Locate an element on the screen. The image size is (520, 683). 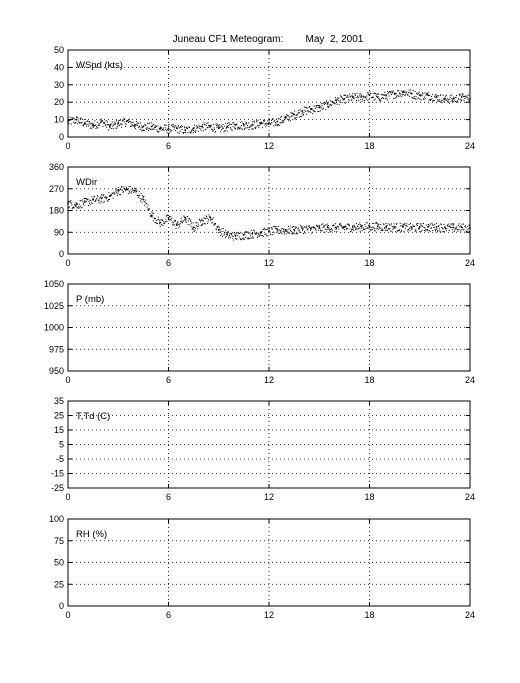
y-tick-label: 950 is located at coordinates (56, 371).